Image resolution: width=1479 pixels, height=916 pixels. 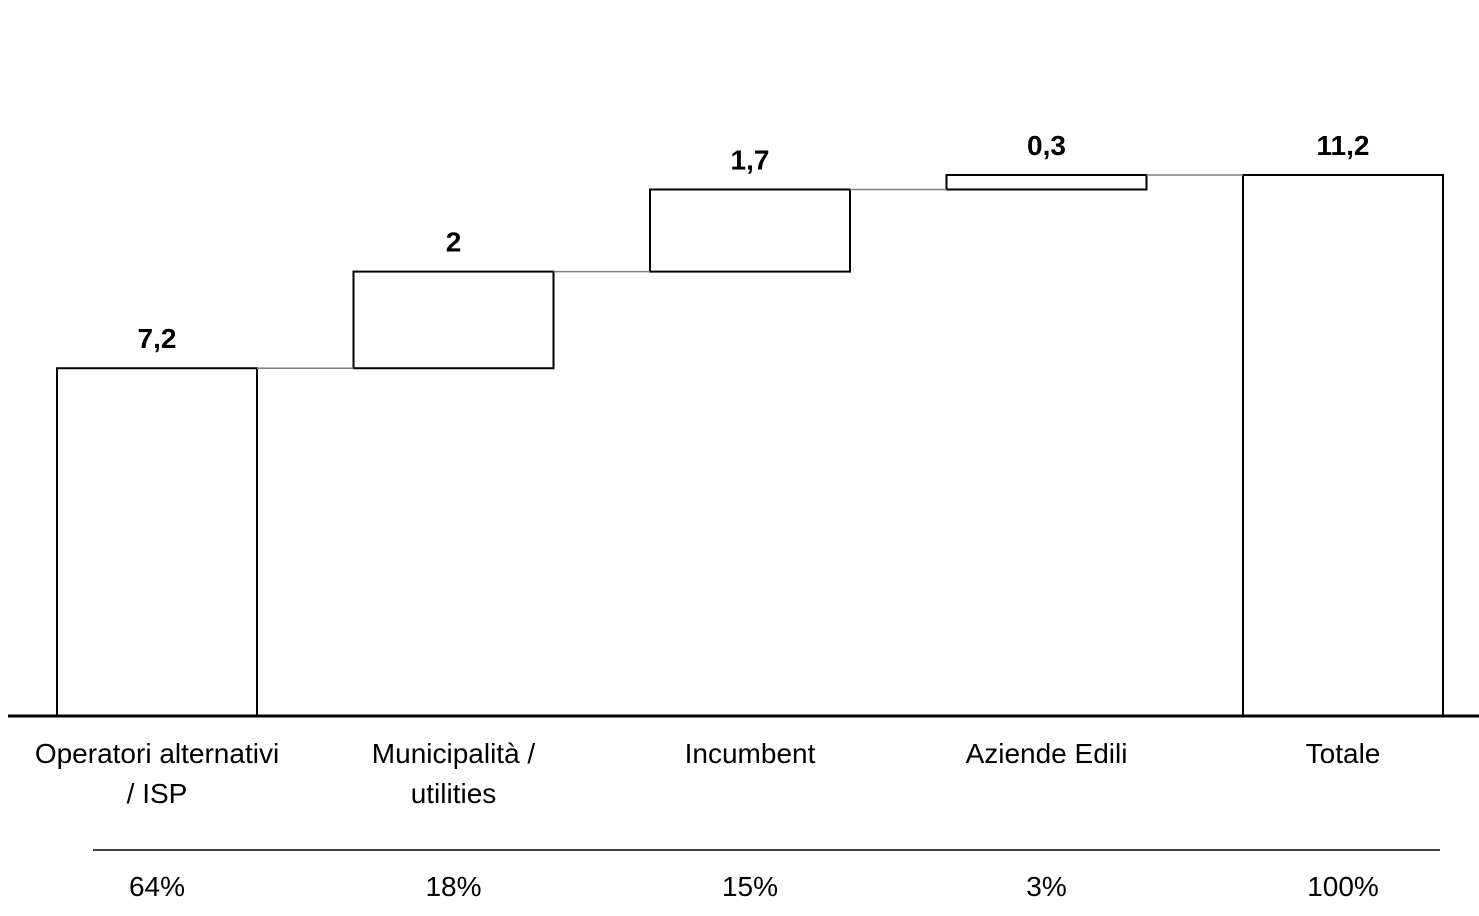 I want to click on value-label-4: 11,2, so click(x=1343, y=145).